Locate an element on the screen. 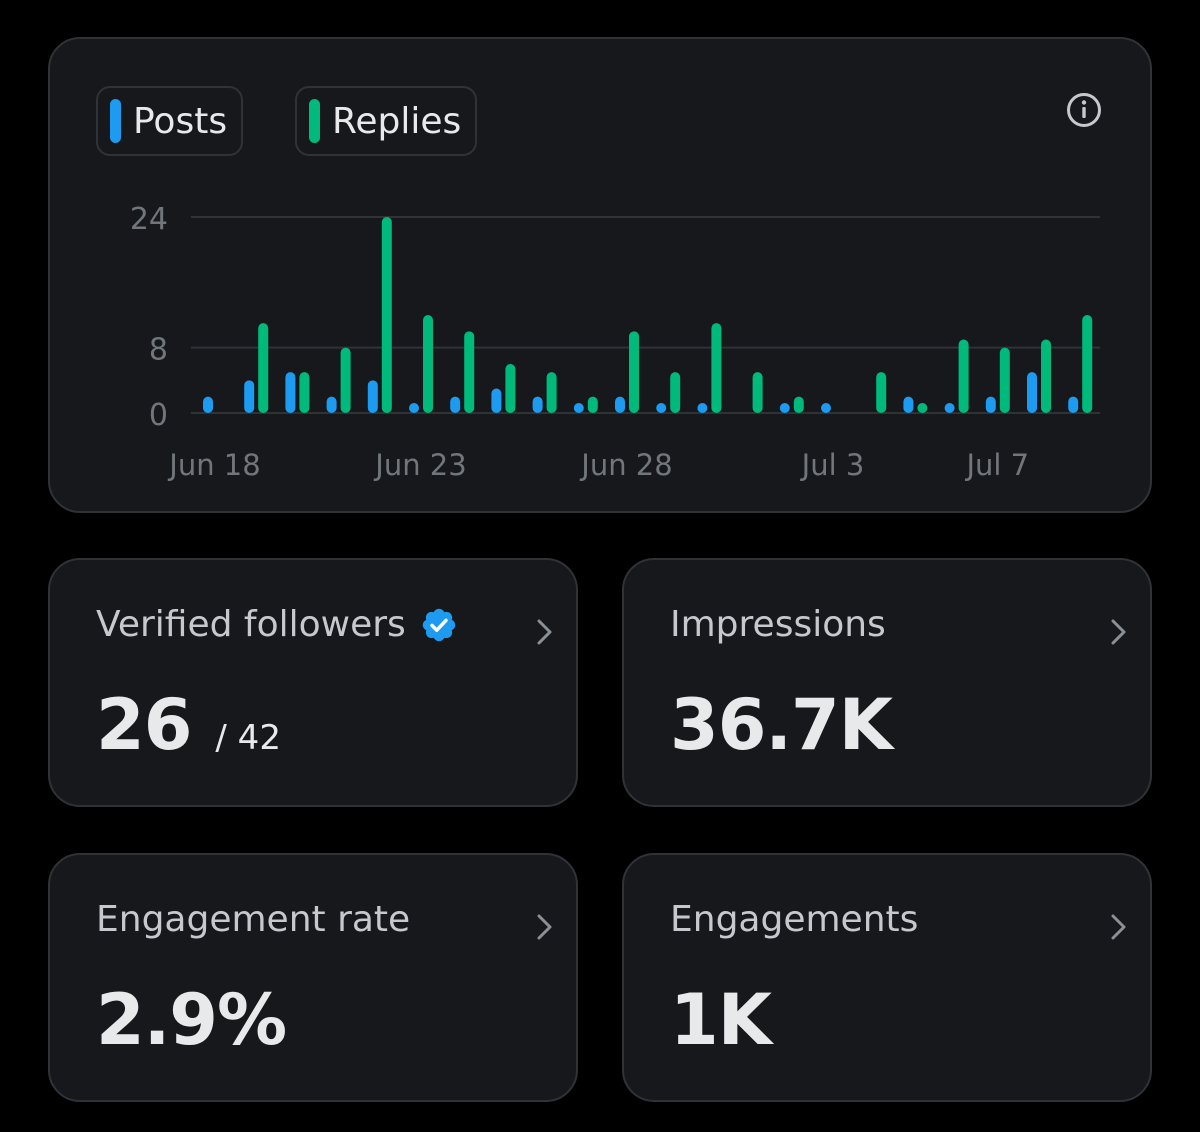 This screenshot has height=1132, width=1200. legend-posts-button: Posts is located at coordinates (170, 121).